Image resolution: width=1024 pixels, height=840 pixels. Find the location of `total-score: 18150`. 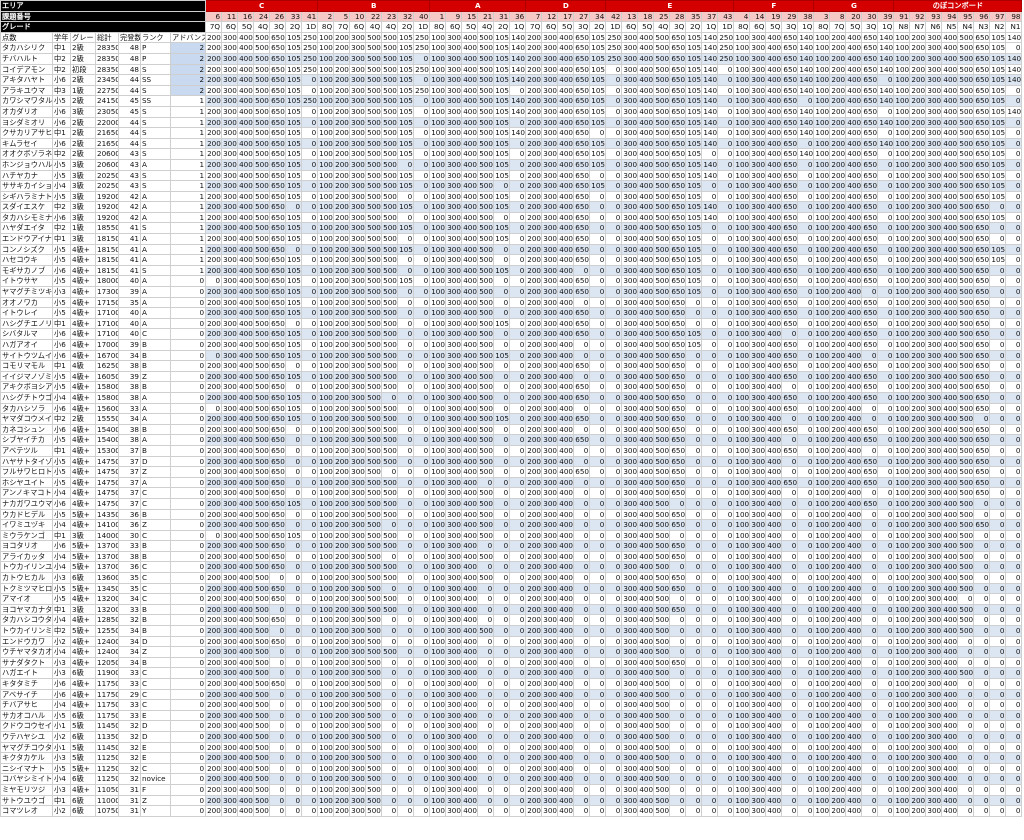

total-score: 18150 is located at coordinates (107, 239).